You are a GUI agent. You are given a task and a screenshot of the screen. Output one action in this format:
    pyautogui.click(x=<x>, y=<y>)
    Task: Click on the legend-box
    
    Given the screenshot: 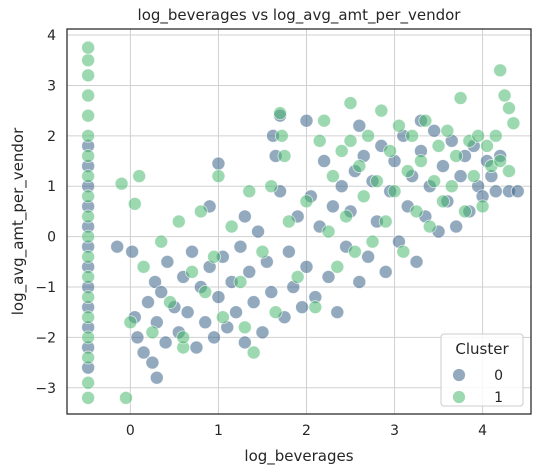 What is the action you would take?
    pyautogui.click(x=482, y=370)
    